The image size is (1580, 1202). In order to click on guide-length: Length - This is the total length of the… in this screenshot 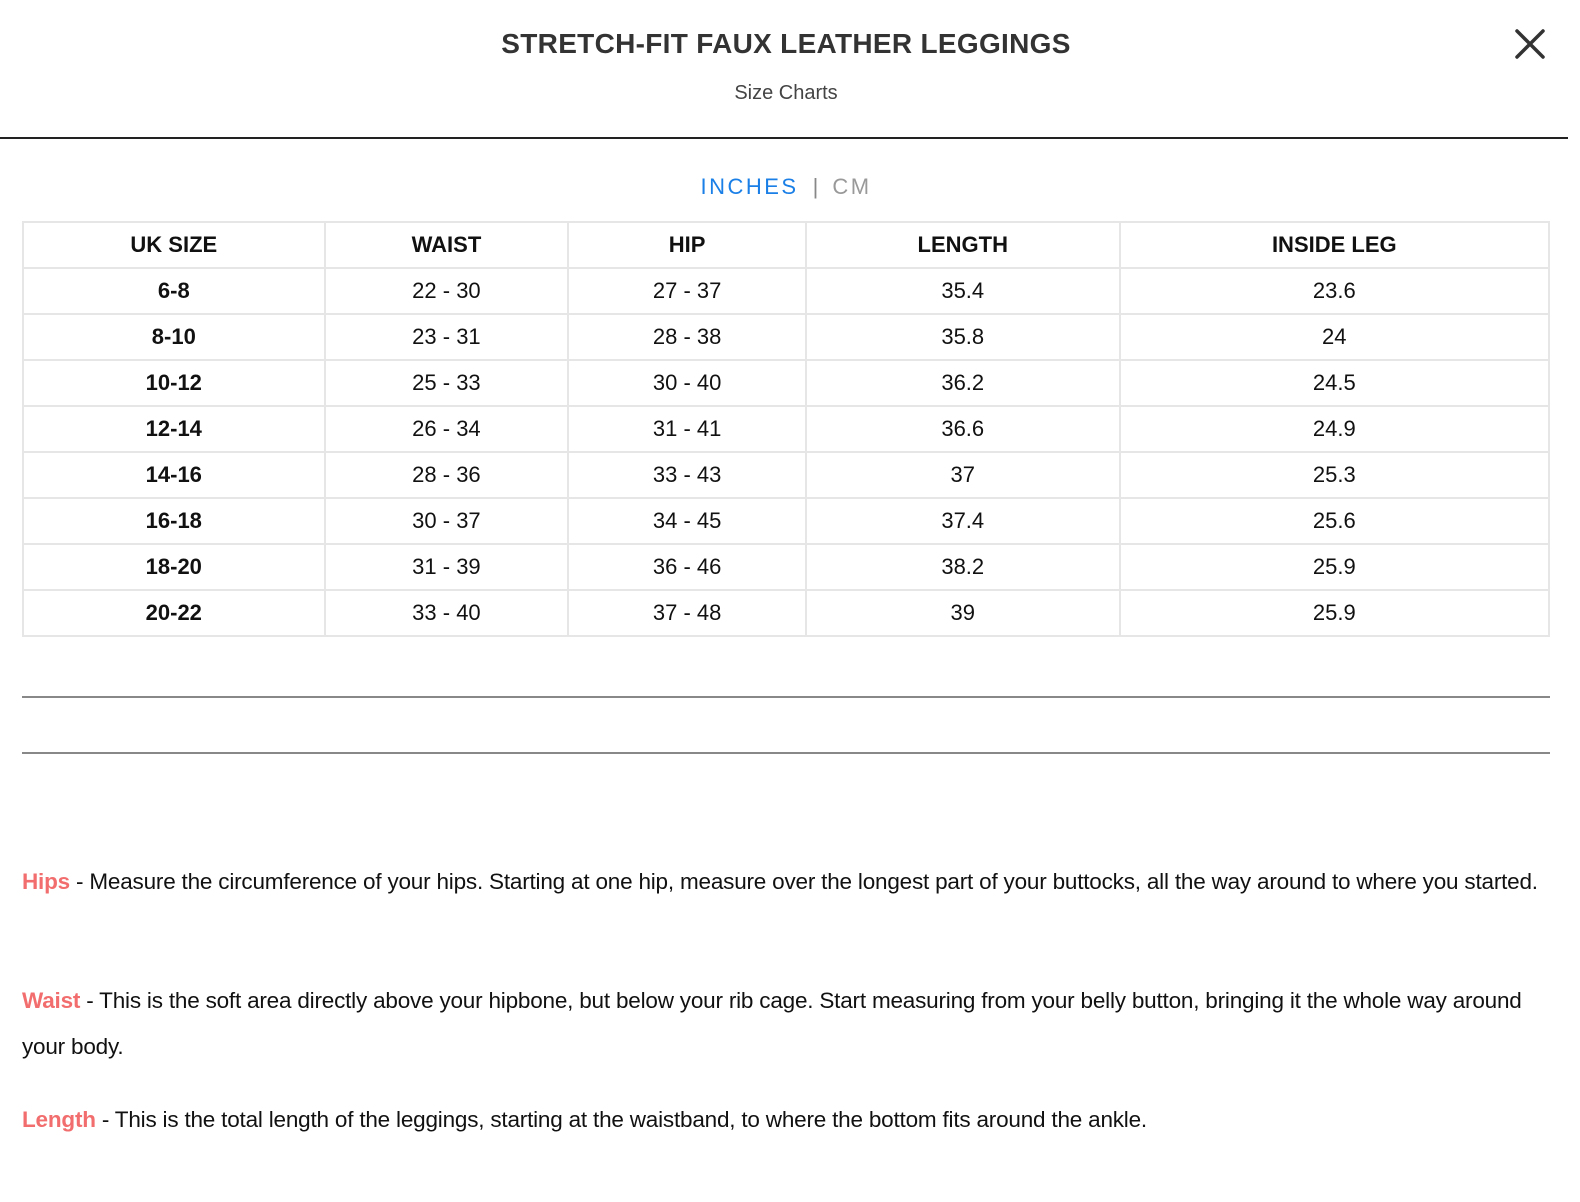, I will do `click(787, 1120)`.